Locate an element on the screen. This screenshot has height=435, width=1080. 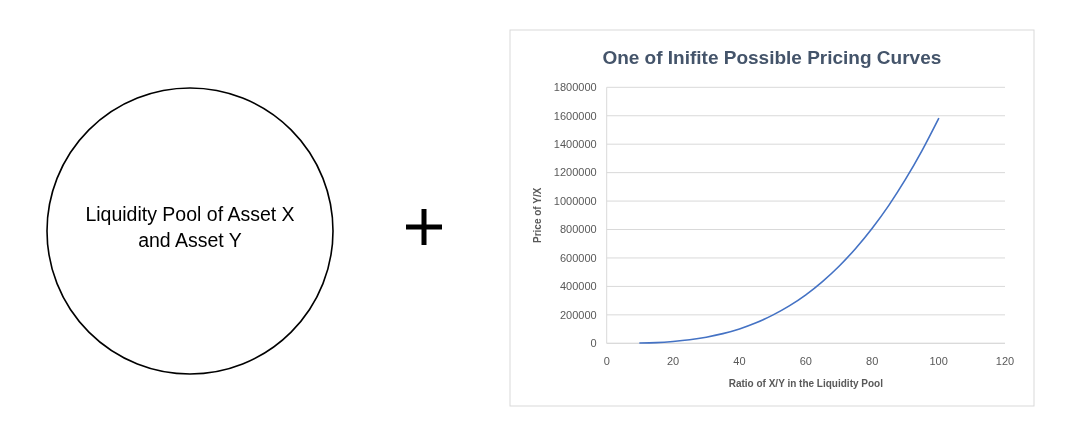
y-tick-label: 1800000 is located at coordinates (575, 87).